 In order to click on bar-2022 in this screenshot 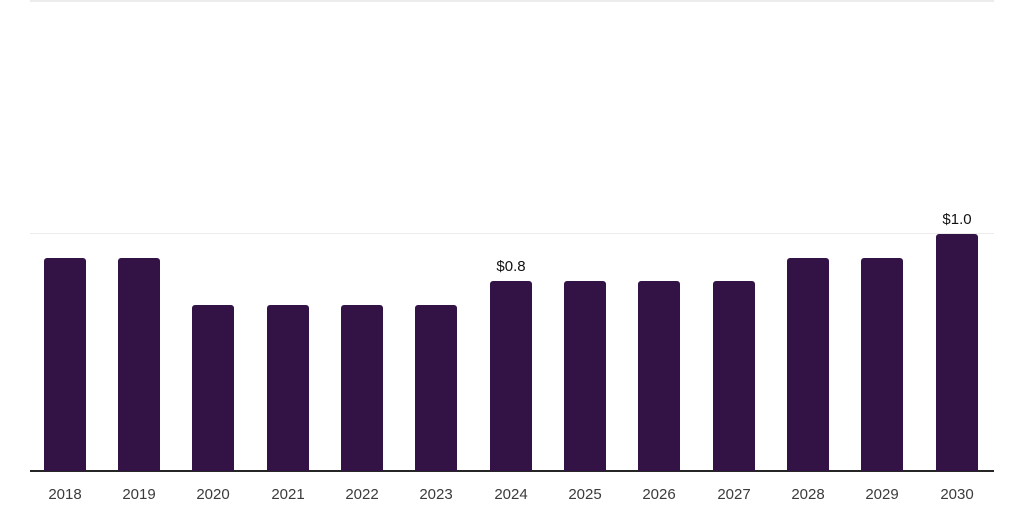, I will do `click(362, 388)`.